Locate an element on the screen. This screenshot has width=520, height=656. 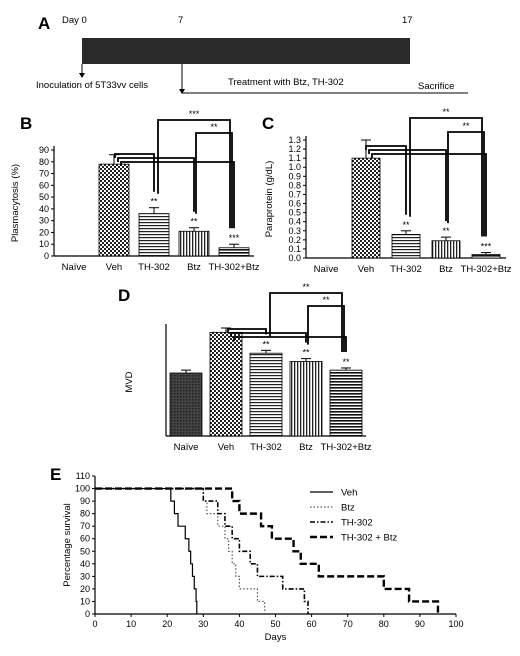
y-tick-label: 0.1 is located at coordinates (294, 249).